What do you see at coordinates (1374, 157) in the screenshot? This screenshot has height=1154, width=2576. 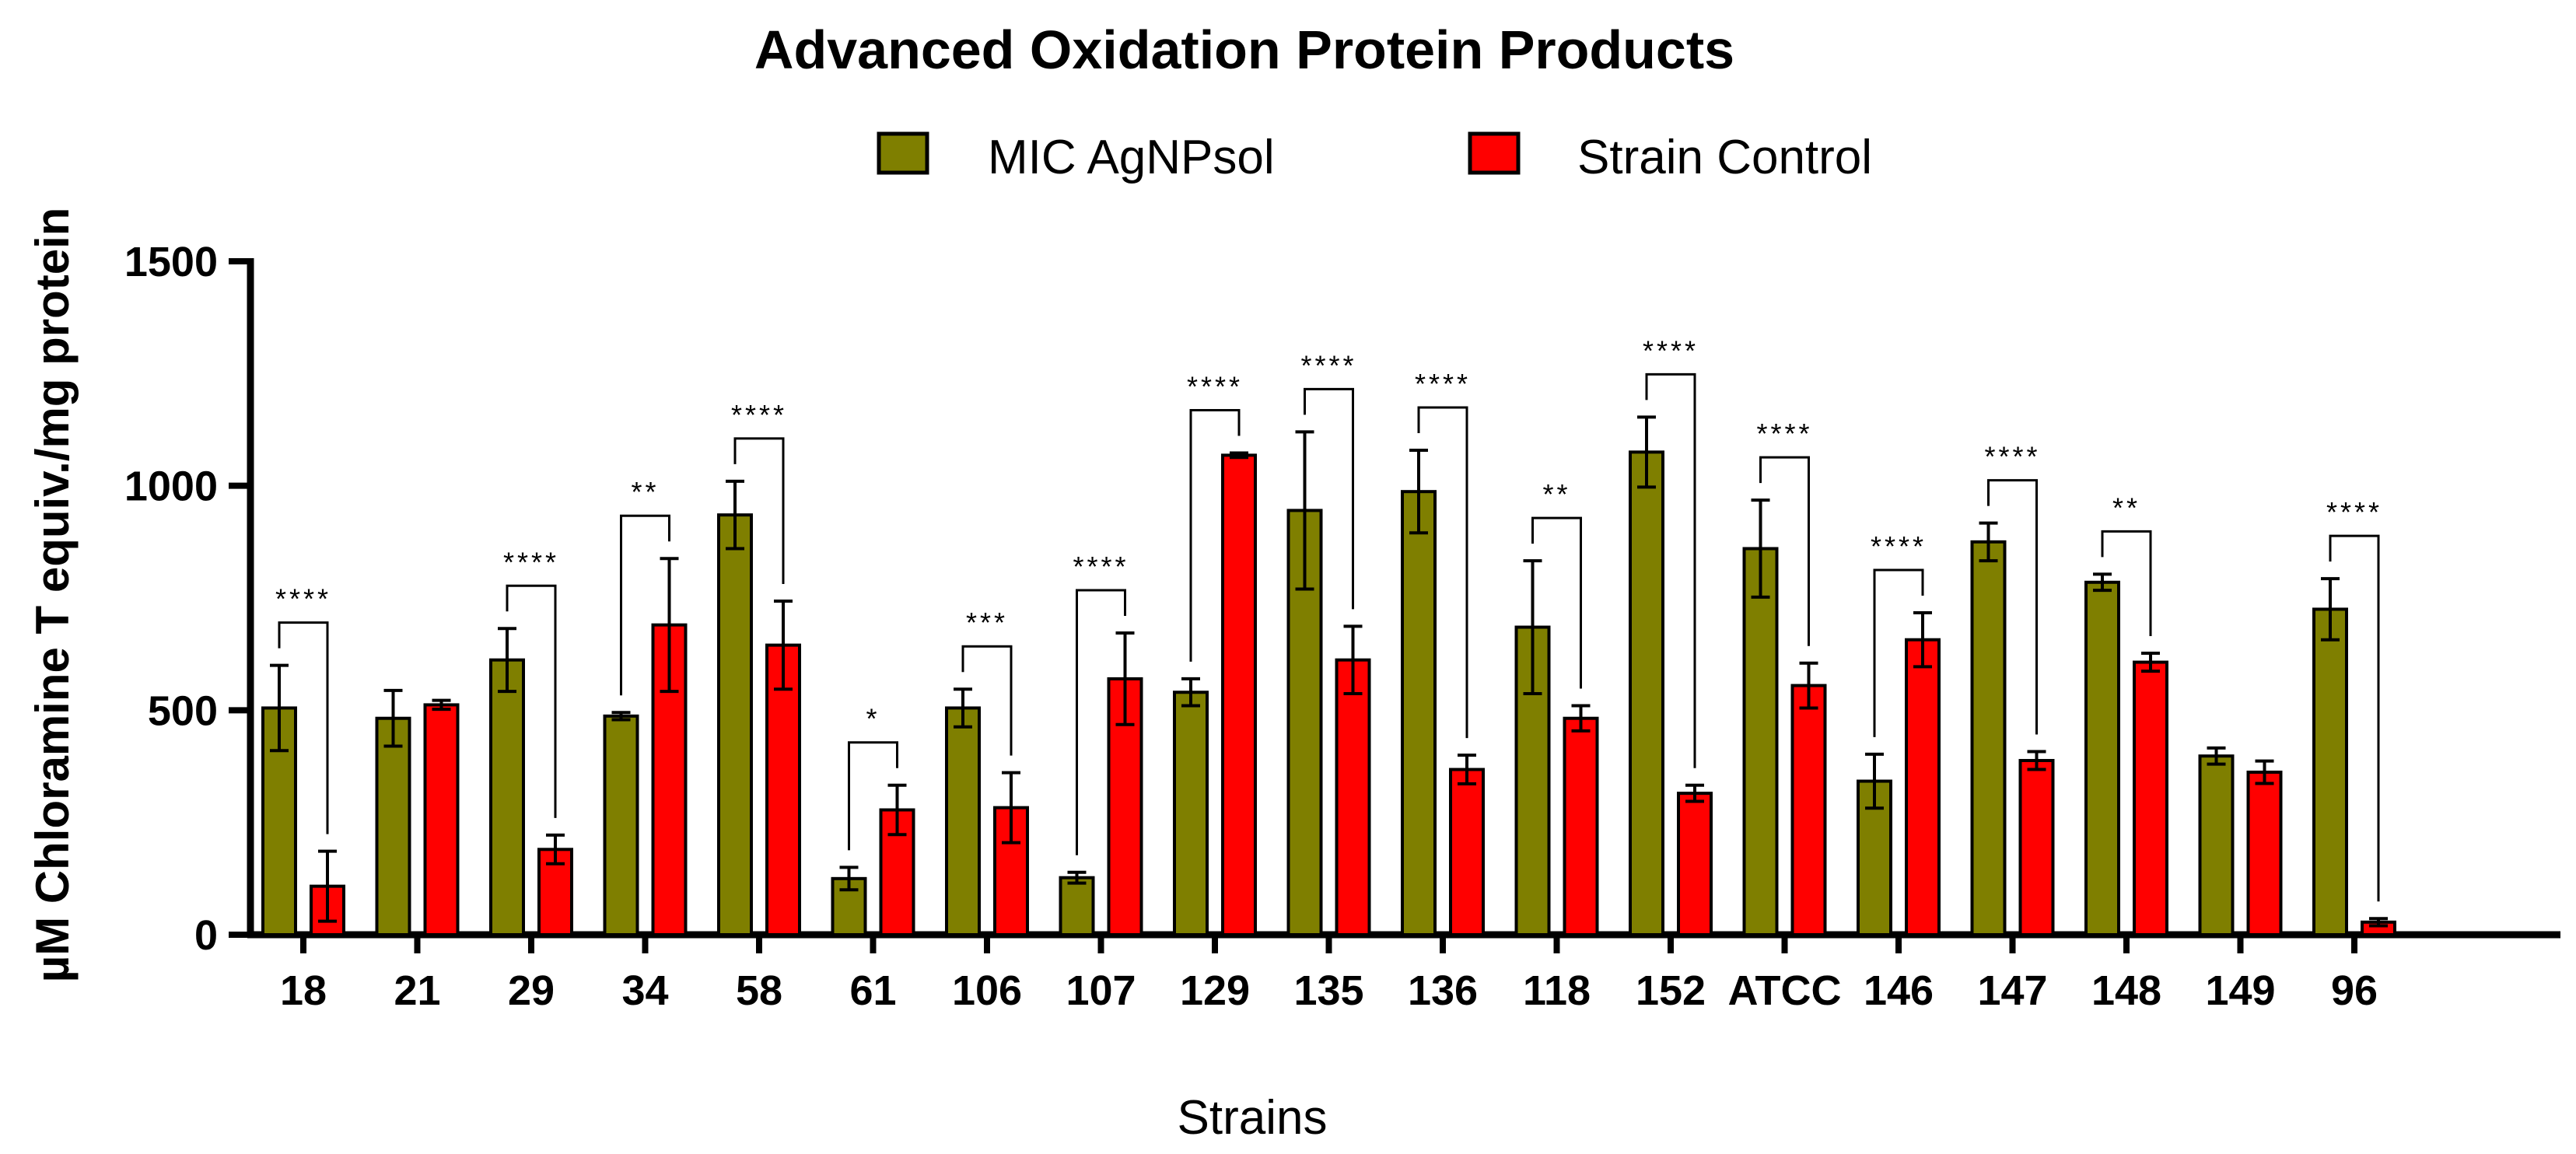 I see `legend: MIC AgNPsol Strain Control` at bounding box center [1374, 157].